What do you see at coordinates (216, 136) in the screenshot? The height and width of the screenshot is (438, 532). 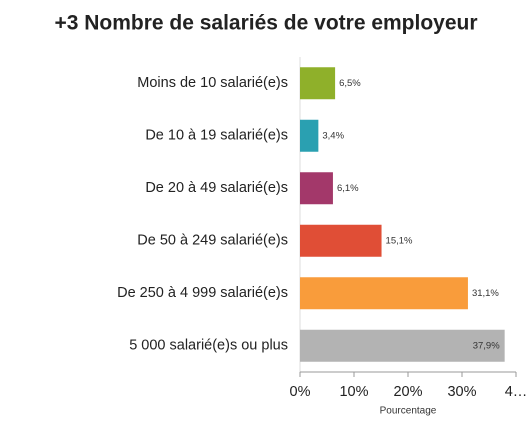 I see `y-tick-label: De 10 à 19 salarié(e)s` at bounding box center [216, 136].